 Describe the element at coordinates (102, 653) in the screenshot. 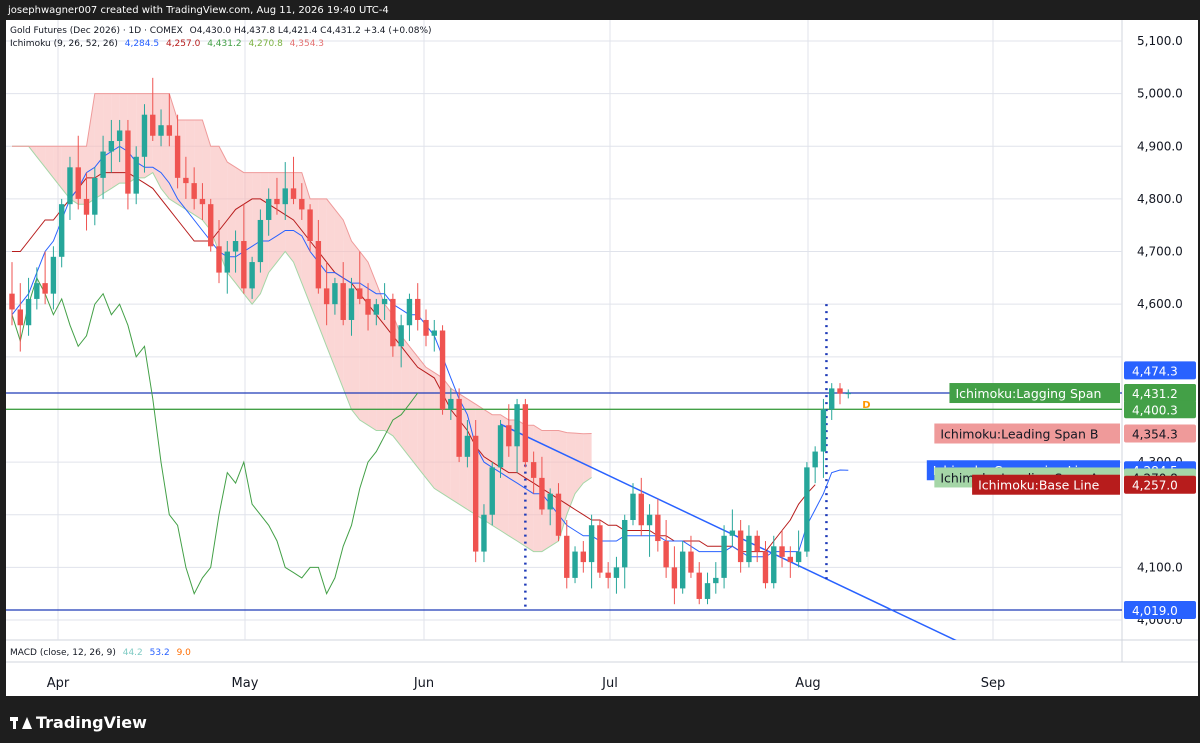

I see `macd-legend: MACD (close, 12, 26, 9) 44.2 53.2 9.0` at that location.